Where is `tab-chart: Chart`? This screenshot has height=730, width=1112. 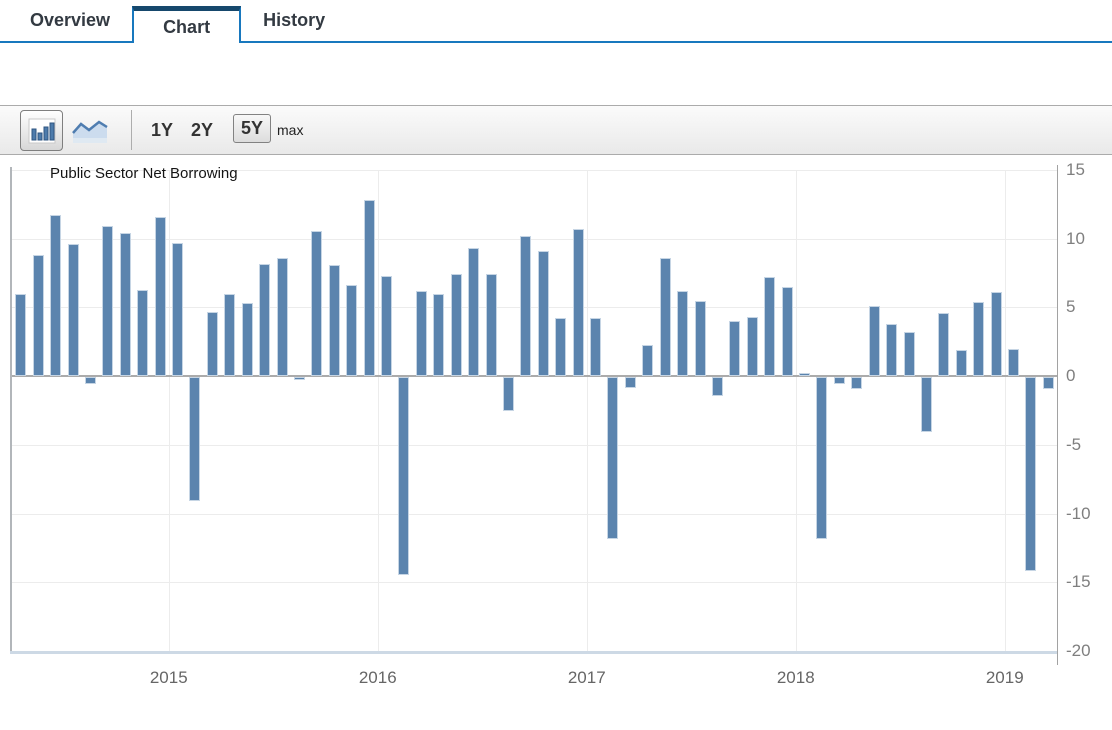
tab-chart: Chart is located at coordinates (187, 24).